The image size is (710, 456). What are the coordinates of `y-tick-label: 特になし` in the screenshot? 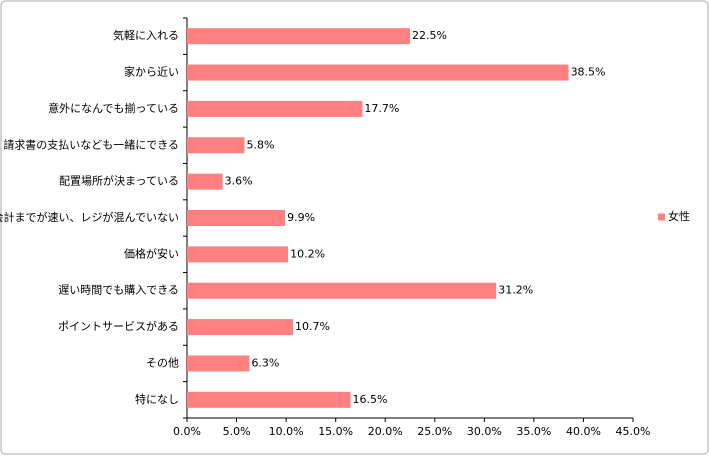 It's located at (157, 399).